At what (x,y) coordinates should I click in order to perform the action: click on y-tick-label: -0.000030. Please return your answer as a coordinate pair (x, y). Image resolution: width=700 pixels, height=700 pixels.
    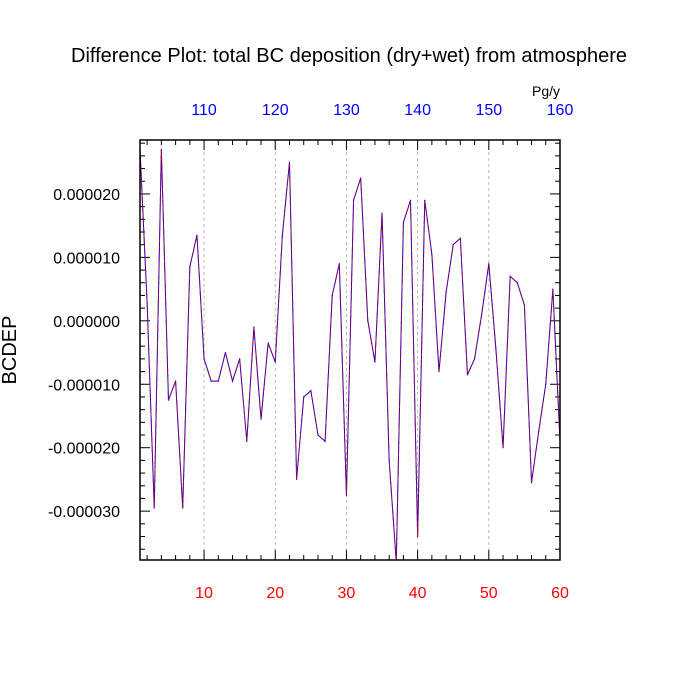
    Looking at the image, I should click on (84, 512).